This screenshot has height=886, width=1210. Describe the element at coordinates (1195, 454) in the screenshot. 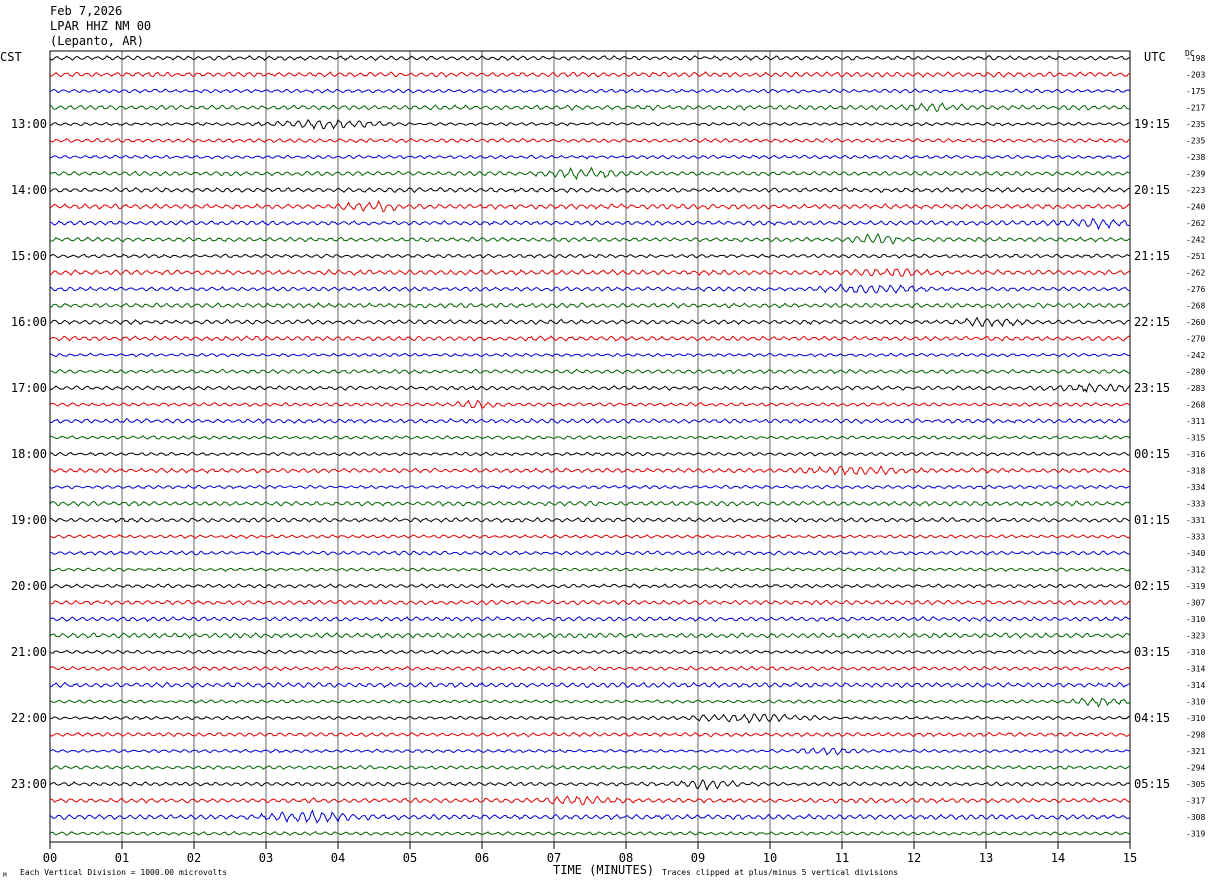

I see `dc-offset-label: -316` at that location.